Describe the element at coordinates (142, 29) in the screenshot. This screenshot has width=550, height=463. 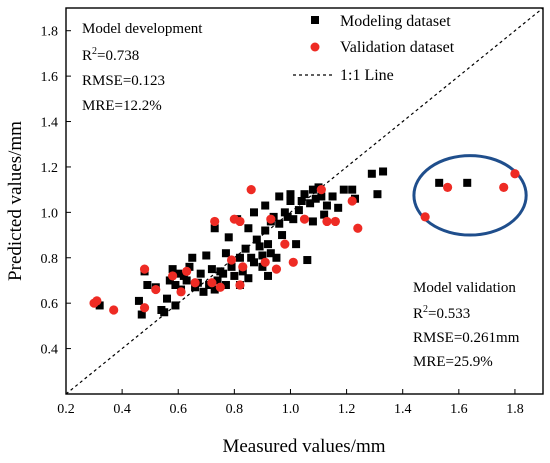
I see `development-title: Model development` at that location.